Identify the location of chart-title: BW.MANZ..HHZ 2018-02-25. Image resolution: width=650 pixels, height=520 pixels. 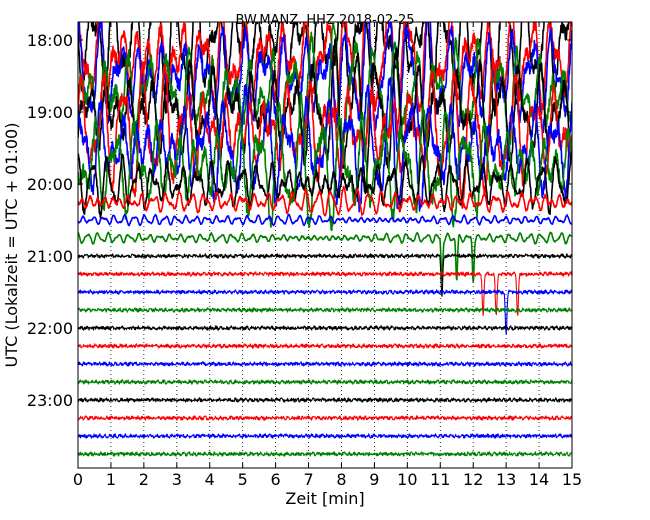
(324, 20).